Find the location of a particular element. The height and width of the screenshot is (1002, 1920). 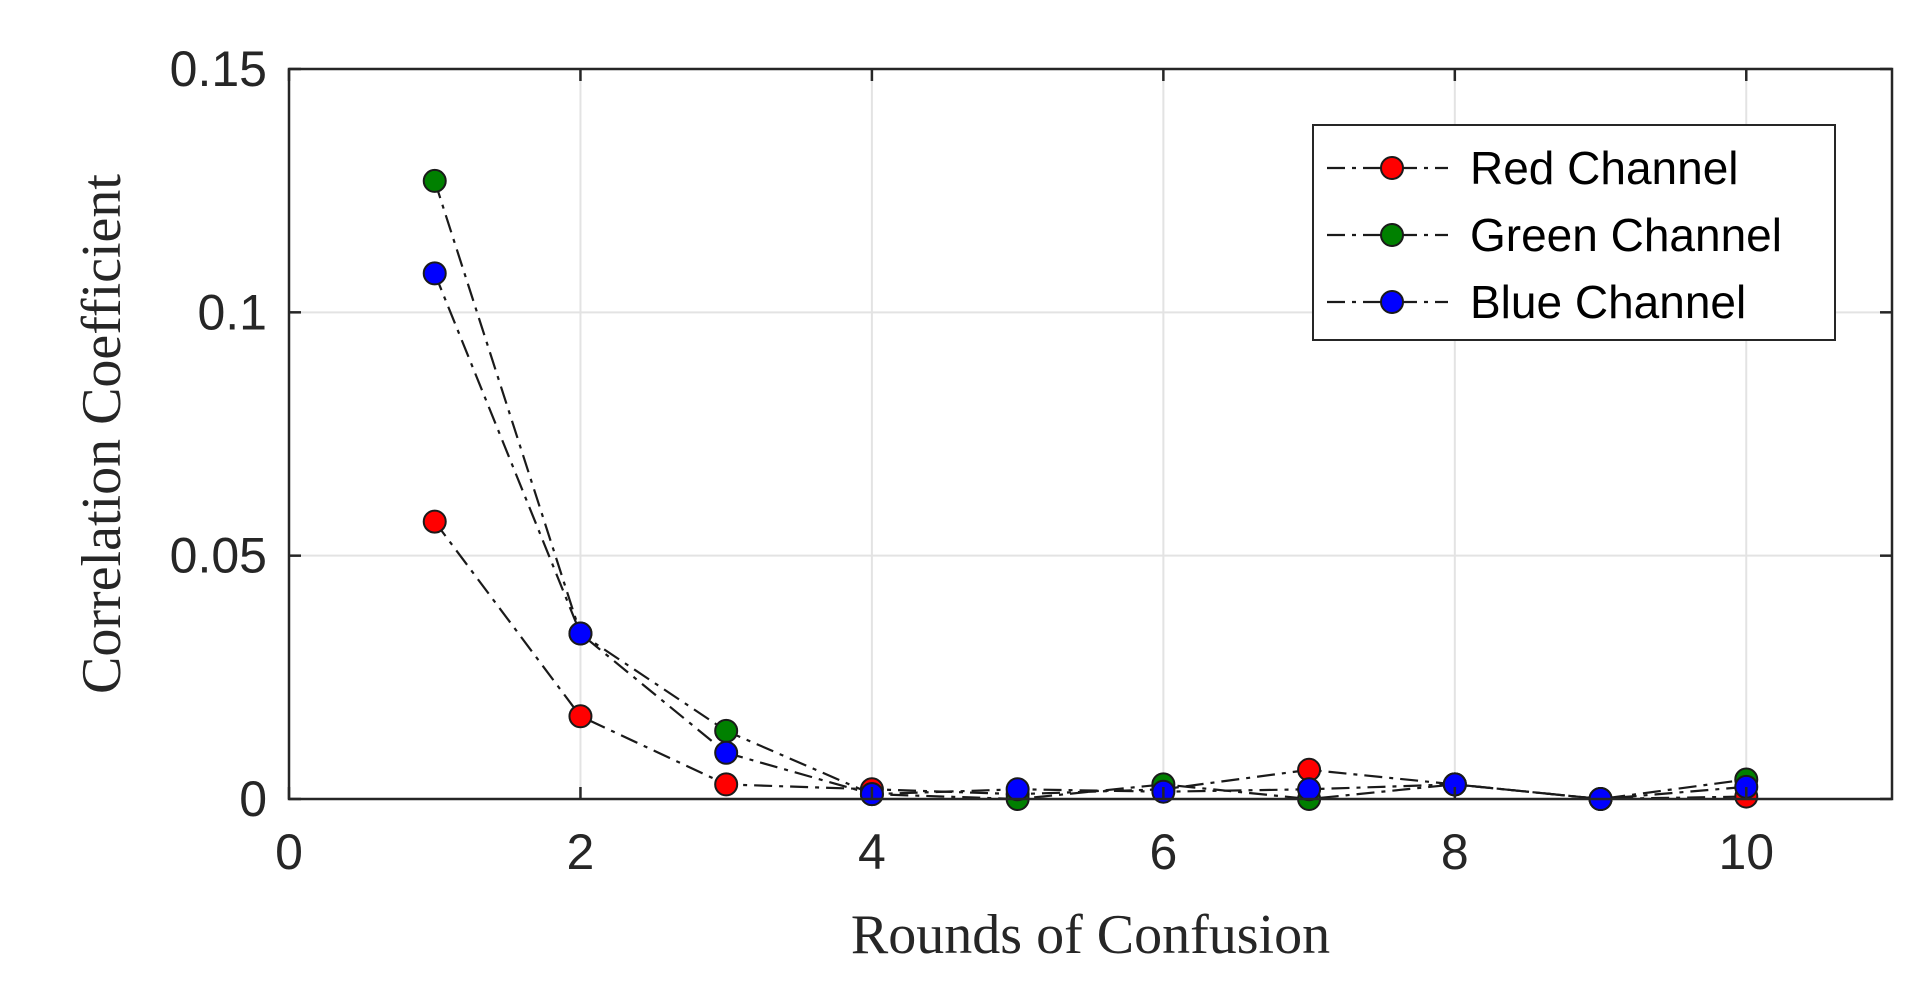

legend: Red Channel Green Channel Blue Channel is located at coordinates (1574, 232).